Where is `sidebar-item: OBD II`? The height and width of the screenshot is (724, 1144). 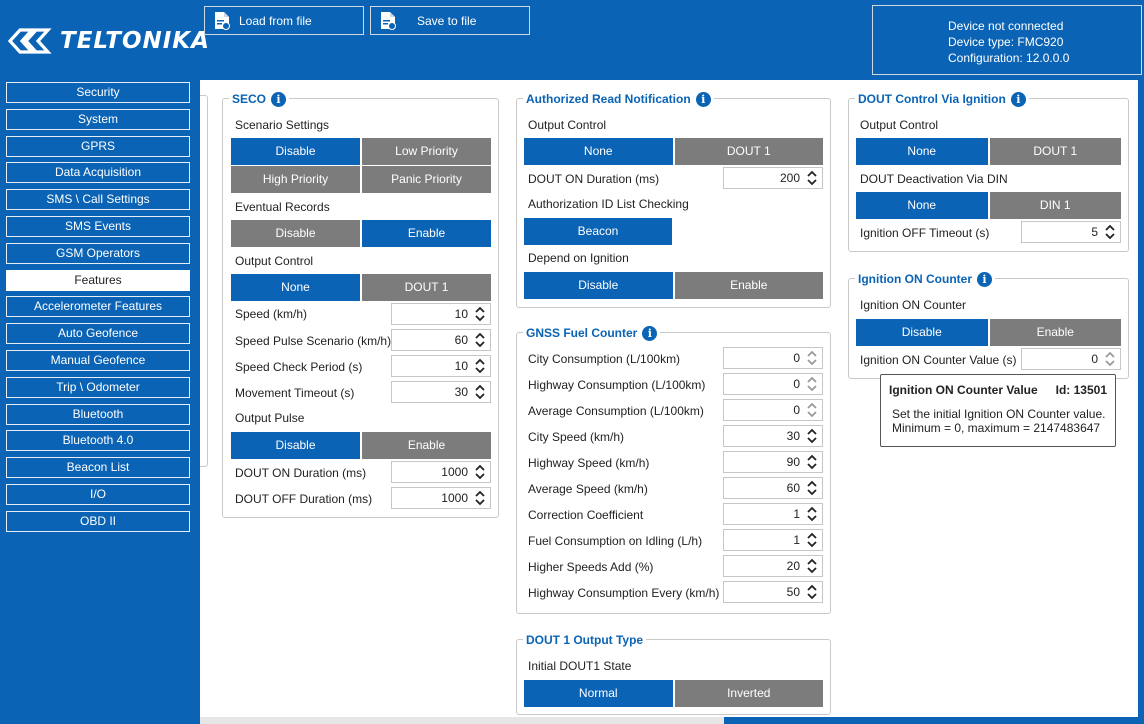 sidebar-item: OBD II is located at coordinates (98, 521).